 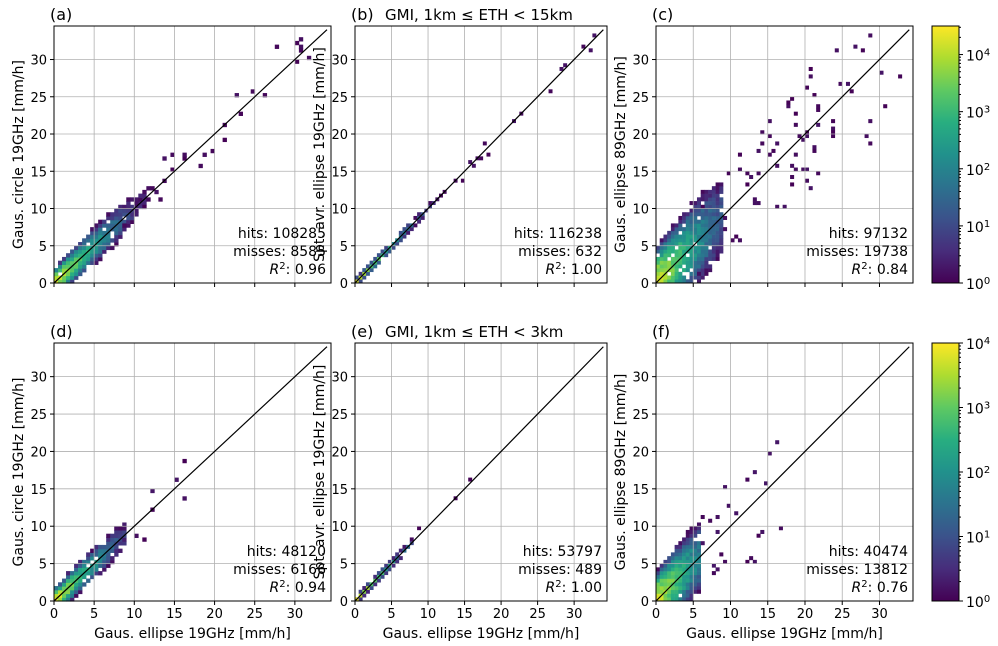 I want to click on colorbar-tick-exponent: 4, so click(x=987, y=52).